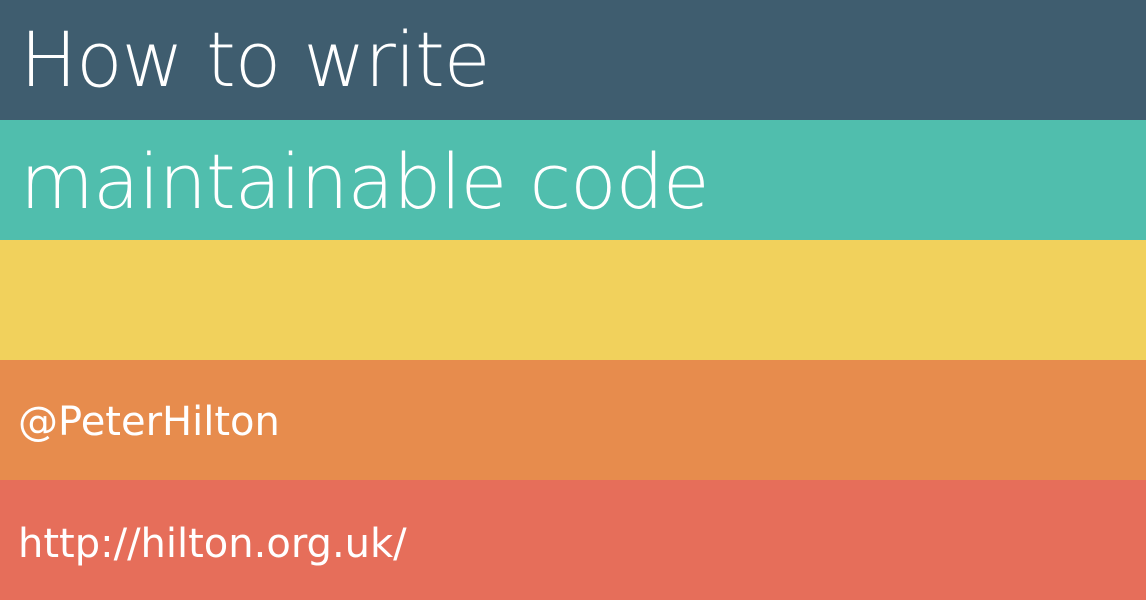 Image resolution: width=1146 pixels, height=600 pixels. Describe the element at coordinates (149, 422) in the screenshot. I see `twitter-handle: @PeterHilton` at that location.